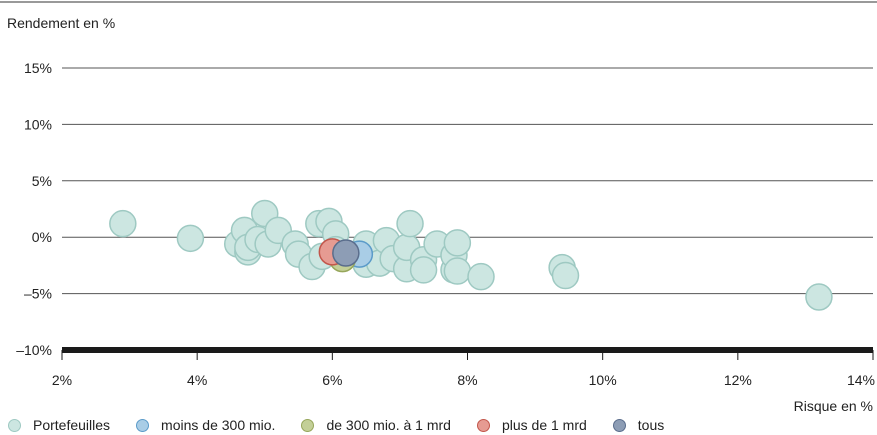 The height and width of the screenshot is (435, 877). I want to click on y-tick-label: 10%, so click(38, 124).